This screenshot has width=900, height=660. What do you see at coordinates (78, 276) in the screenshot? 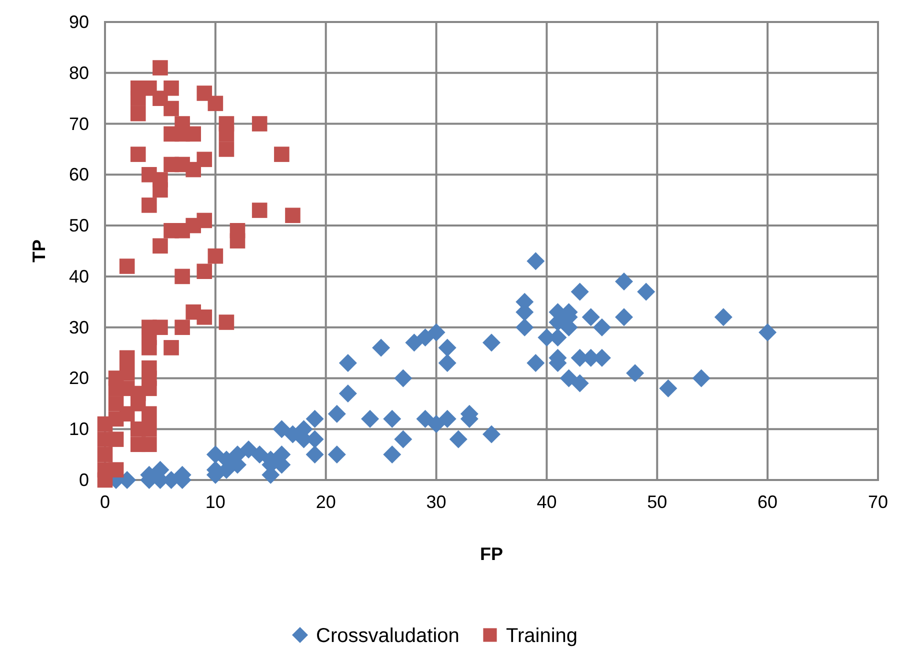
I see `y-tick-label: 40` at bounding box center [78, 276].